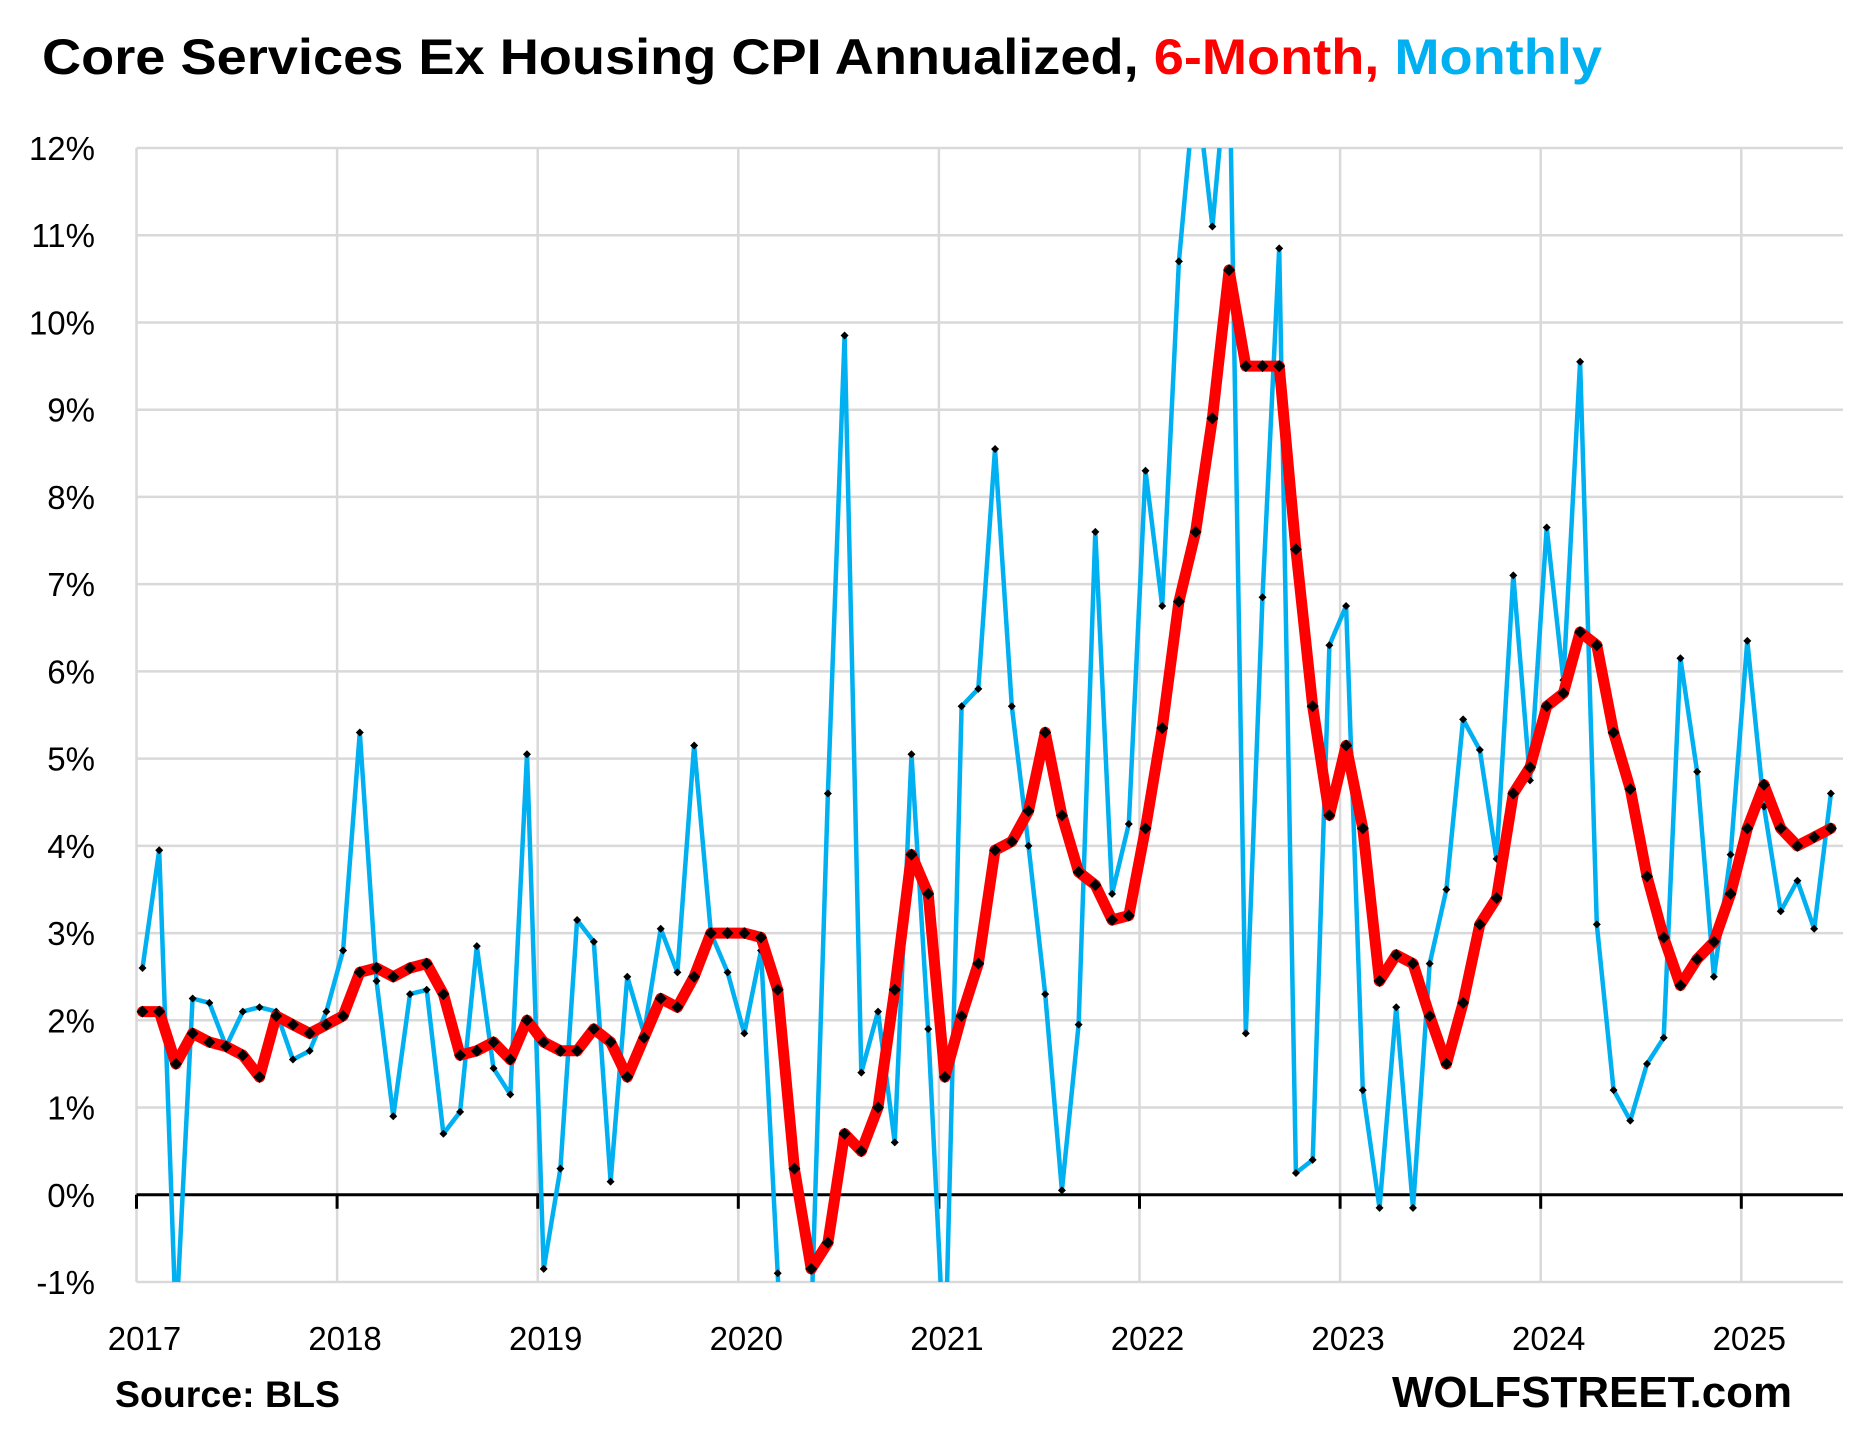 The image size is (1861, 1440). I want to click on title-6-month: 6-Month,, so click(1274, 57).